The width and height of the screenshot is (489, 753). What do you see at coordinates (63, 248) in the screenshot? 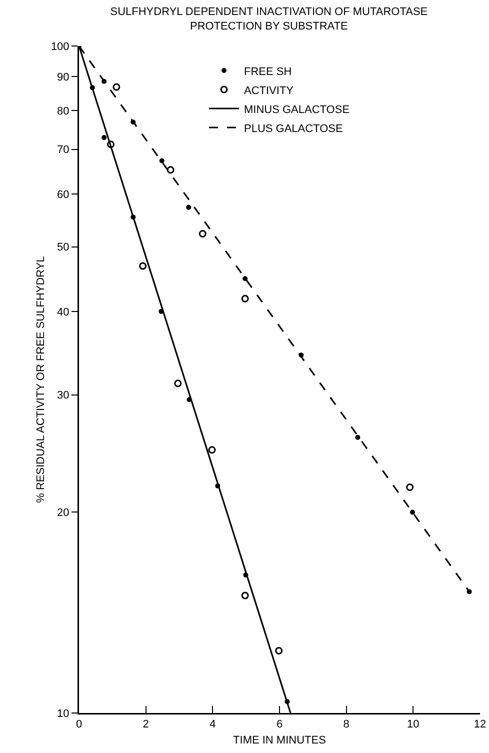
I see `y-tick-label: 50` at bounding box center [63, 248].